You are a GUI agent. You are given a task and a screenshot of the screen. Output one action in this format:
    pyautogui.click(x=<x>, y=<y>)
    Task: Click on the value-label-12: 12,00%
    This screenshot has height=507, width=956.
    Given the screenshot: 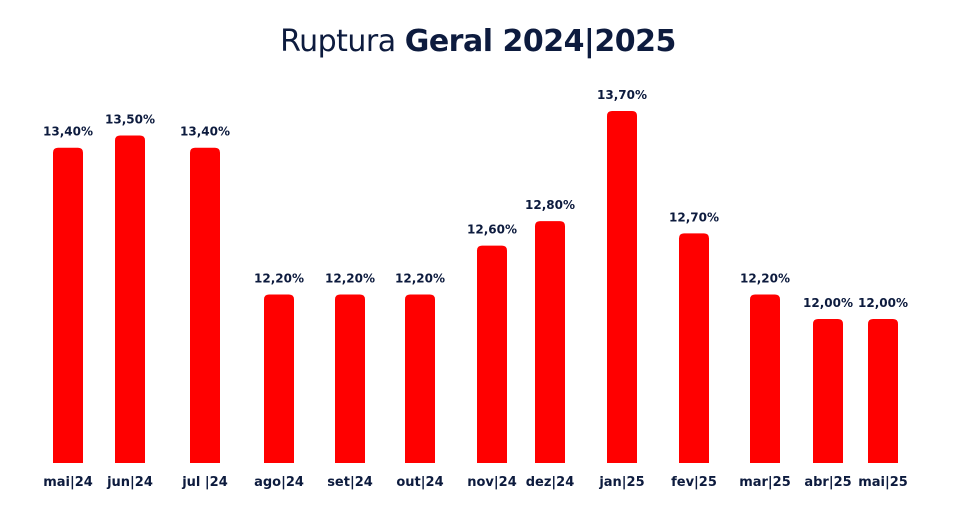 What is the action you would take?
    pyautogui.click(x=883, y=303)
    